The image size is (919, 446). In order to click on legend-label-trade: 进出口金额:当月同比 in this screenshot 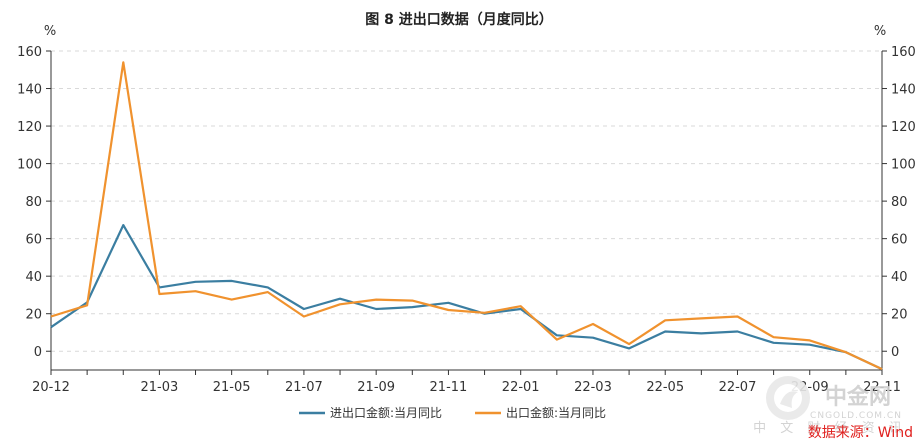, I will do `click(386, 412)`.